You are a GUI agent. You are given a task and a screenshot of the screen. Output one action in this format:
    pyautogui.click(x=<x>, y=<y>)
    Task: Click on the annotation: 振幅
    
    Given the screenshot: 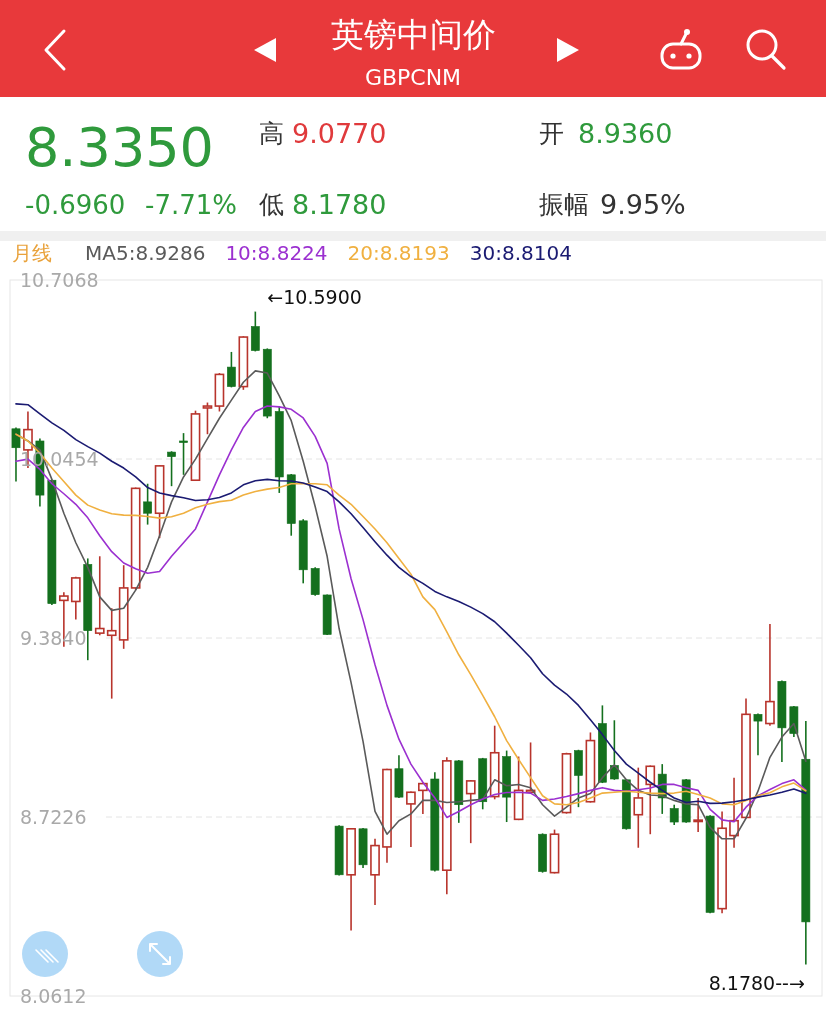 What is the action you would take?
    pyautogui.click(x=564, y=204)
    